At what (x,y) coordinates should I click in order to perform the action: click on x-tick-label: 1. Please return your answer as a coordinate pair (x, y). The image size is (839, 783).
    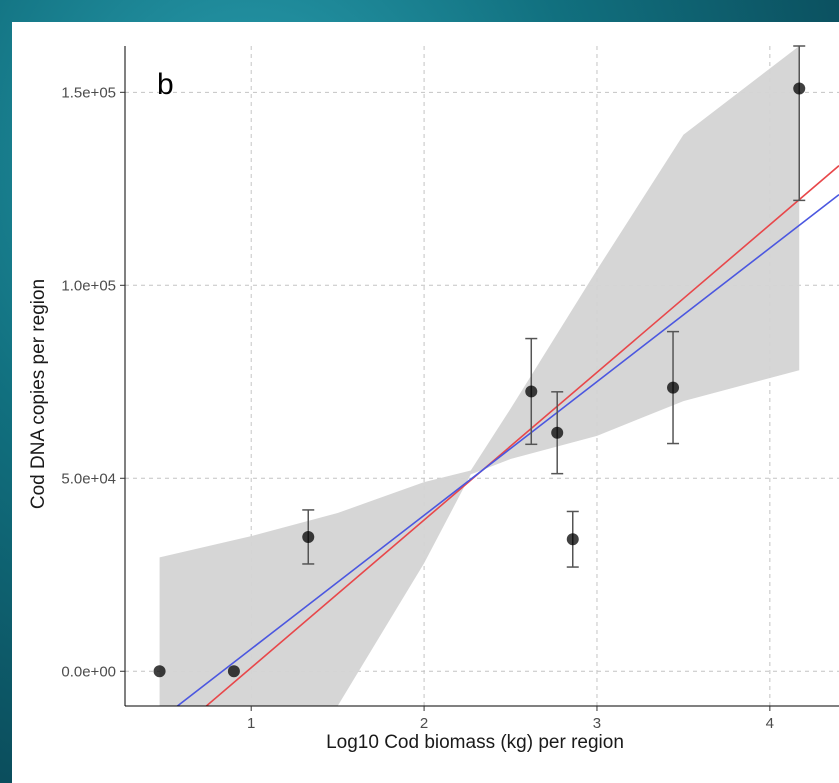
    Looking at the image, I should click on (251, 723).